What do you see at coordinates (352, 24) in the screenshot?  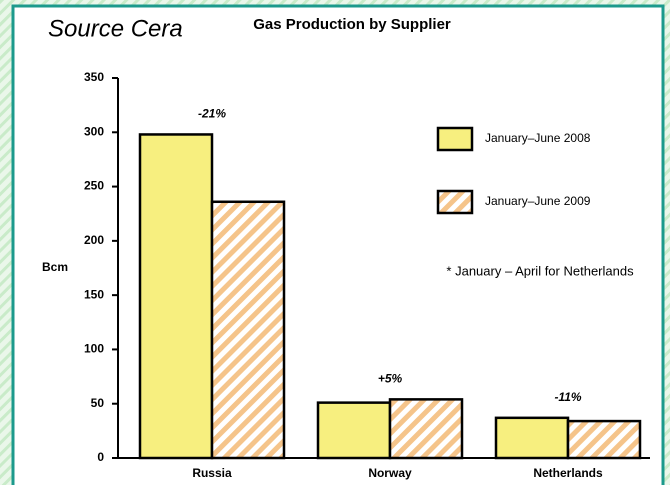 I see `chart-title: Gas Production by Supplier` at bounding box center [352, 24].